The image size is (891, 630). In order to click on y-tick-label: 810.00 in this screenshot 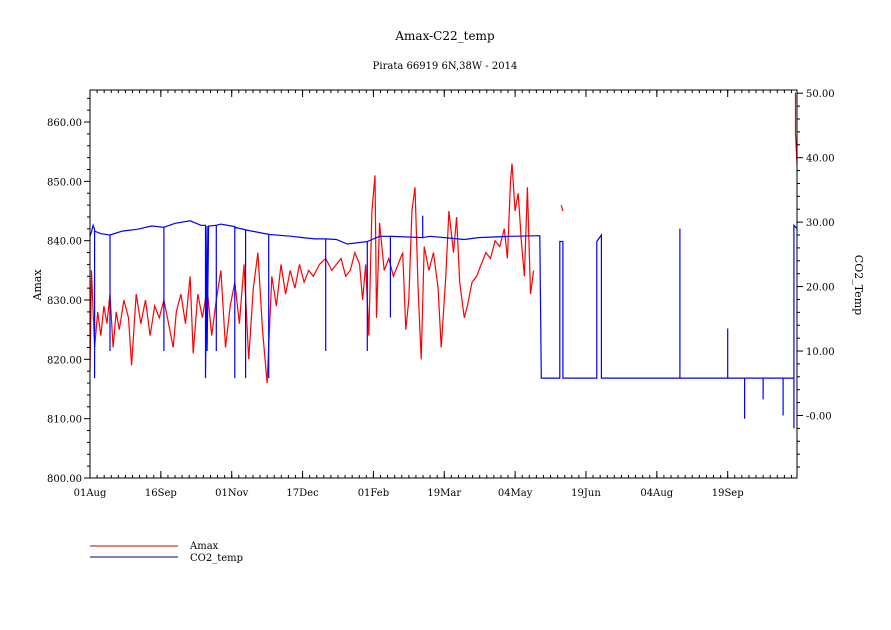, I will do `click(64, 420)`.